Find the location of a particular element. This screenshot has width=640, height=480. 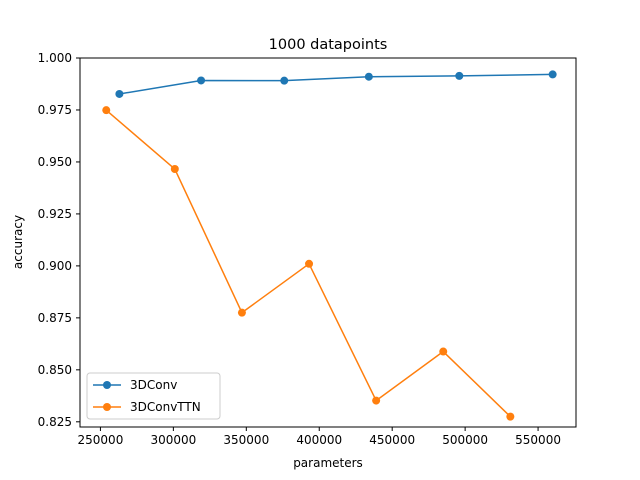

y-tick-label: 0.950 is located at coordinates (55, 162).